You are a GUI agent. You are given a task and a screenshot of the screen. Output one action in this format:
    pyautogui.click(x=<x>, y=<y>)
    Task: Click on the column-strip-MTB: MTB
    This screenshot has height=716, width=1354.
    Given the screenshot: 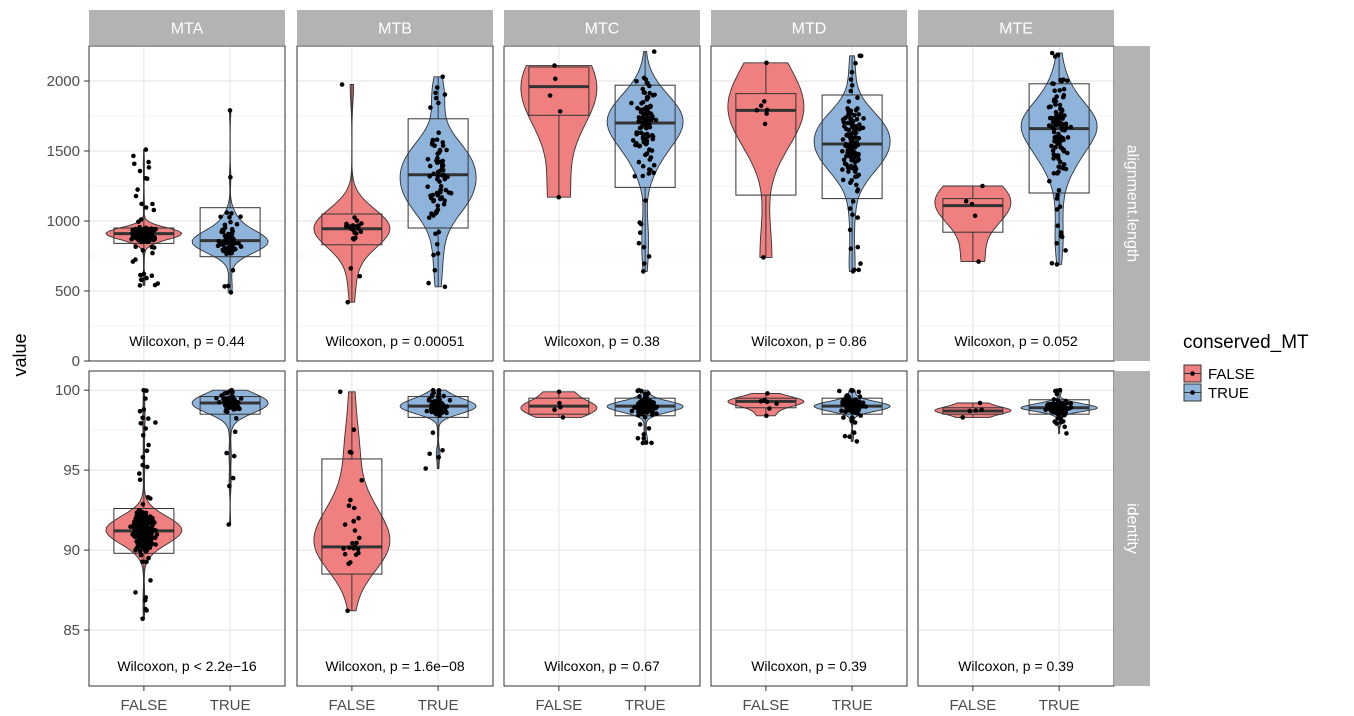 What is the action you would take?
    pyautogui.click(x=395, y=27)
    